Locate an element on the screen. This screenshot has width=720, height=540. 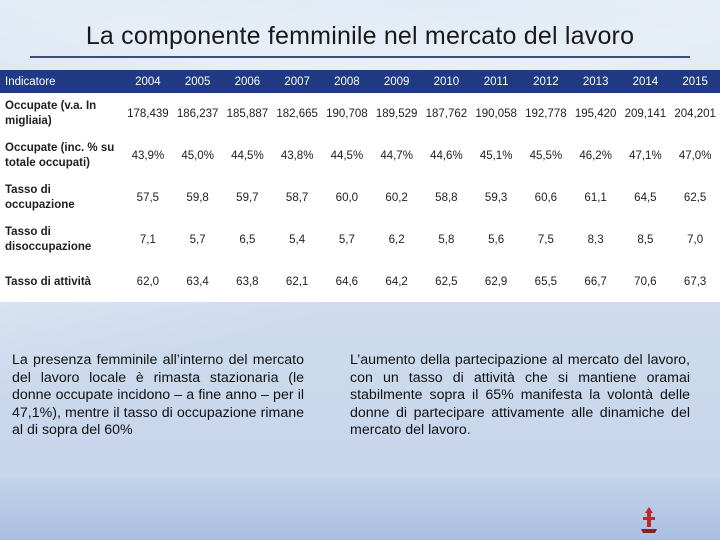
table-cell: 189,529 is located at coordinates (396, 114).